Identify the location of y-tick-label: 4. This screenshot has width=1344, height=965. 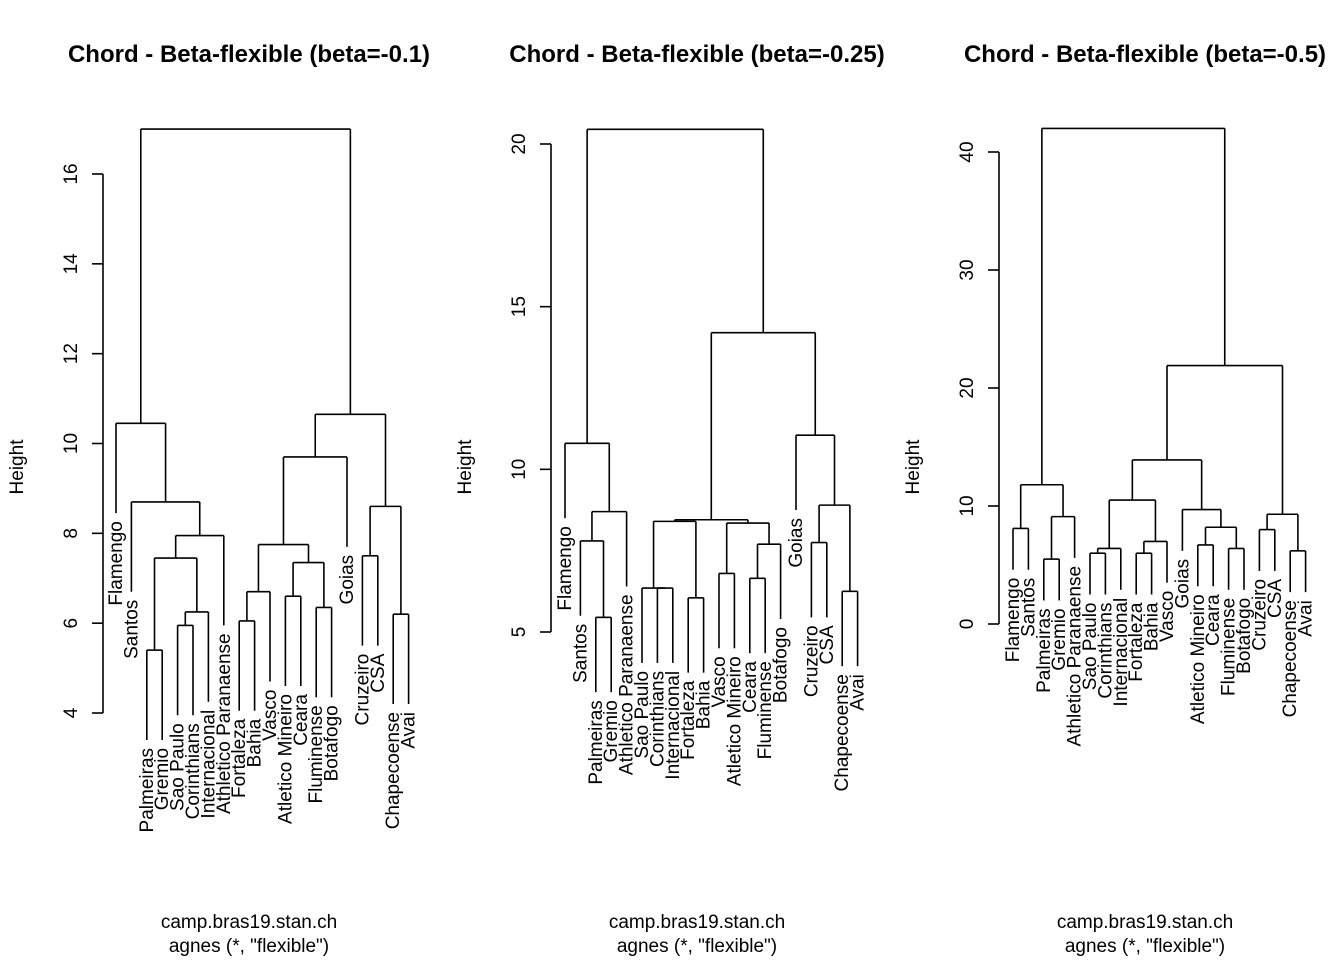
(71, 712).